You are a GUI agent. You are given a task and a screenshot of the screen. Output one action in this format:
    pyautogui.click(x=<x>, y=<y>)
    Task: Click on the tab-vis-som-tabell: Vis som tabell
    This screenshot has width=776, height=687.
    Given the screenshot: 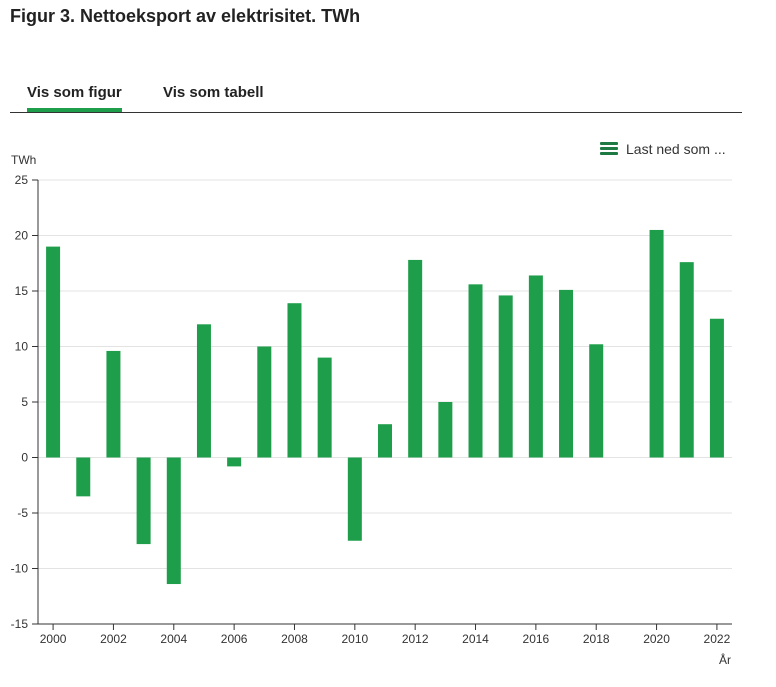 What is the action you would take?
    pyautogui.click(x=213, y=92)
    